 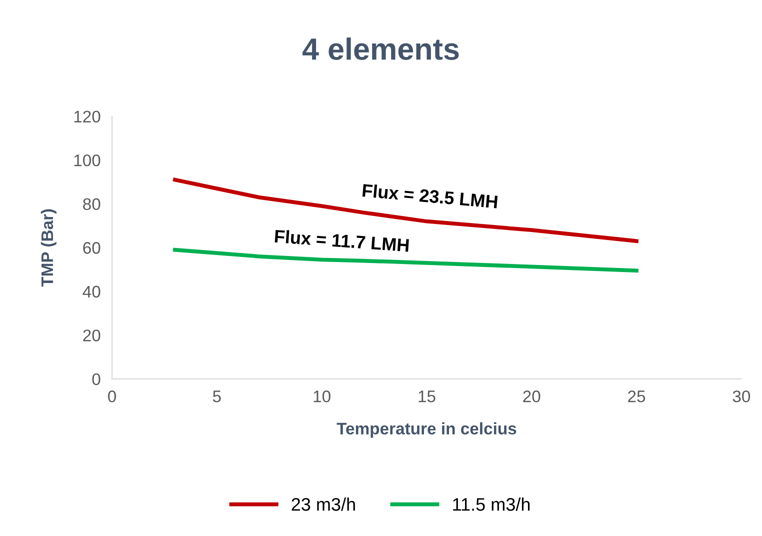 I want to click on x-tick-label: 15, so click(x=427, y=396).